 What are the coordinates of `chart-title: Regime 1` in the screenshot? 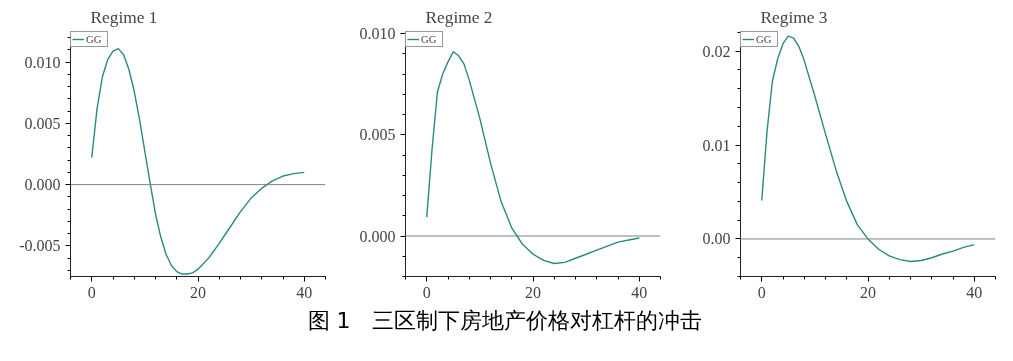 It's located at (124, 17).